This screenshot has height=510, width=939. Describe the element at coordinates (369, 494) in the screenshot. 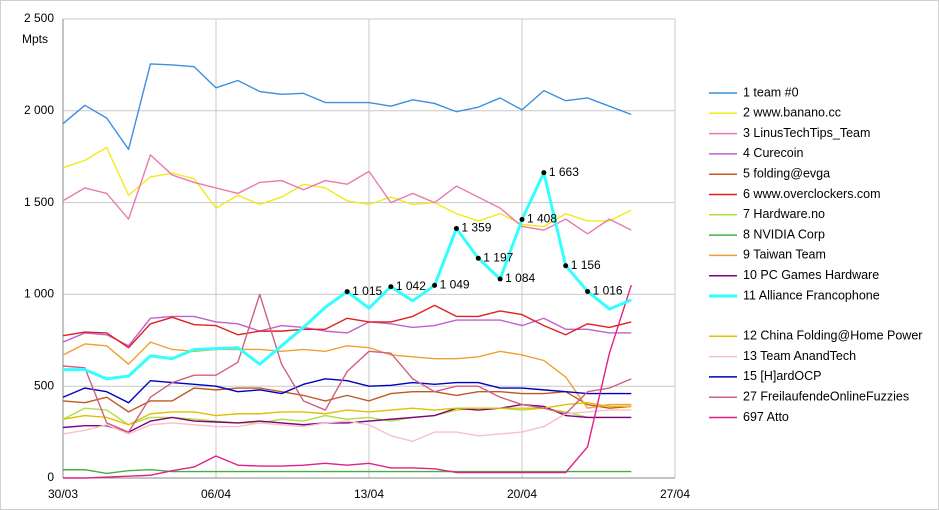

I see `x-tick-label: 13/04` at that location.